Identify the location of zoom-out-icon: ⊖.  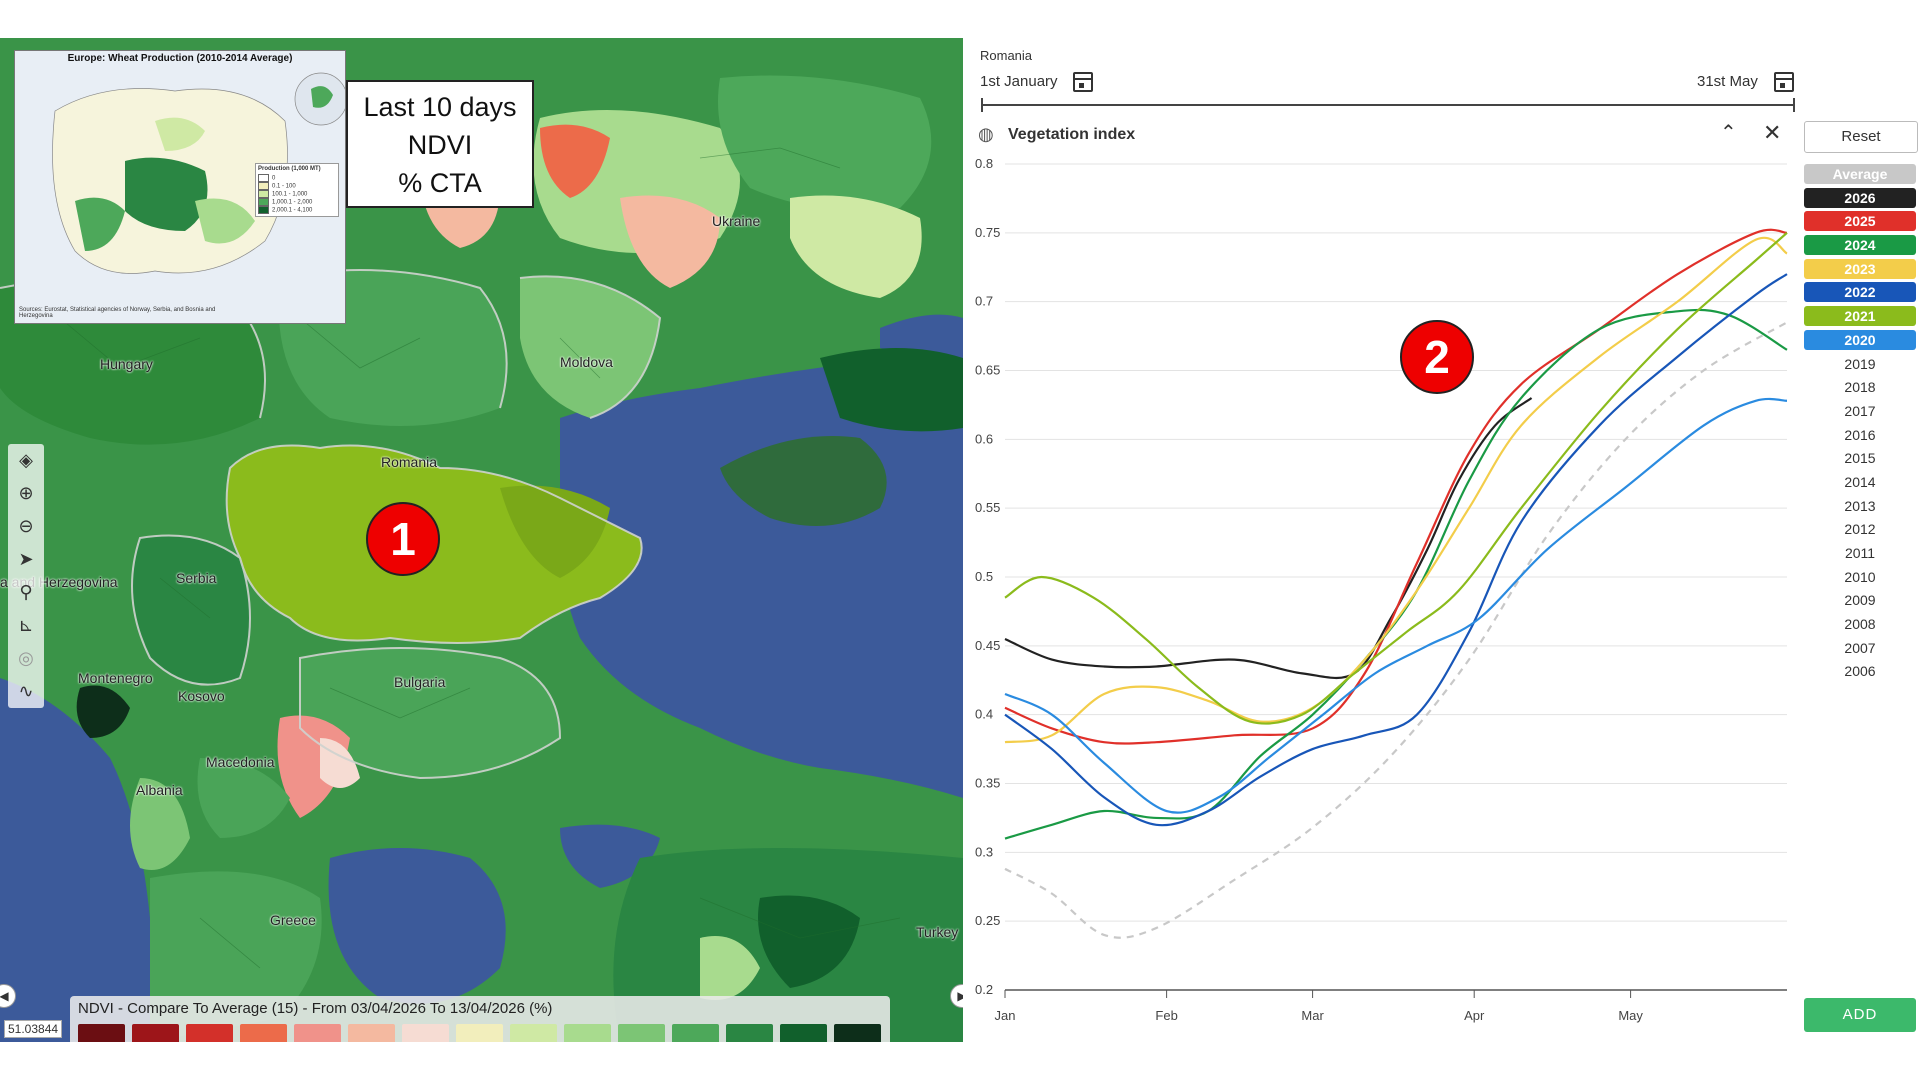
(26, 526).